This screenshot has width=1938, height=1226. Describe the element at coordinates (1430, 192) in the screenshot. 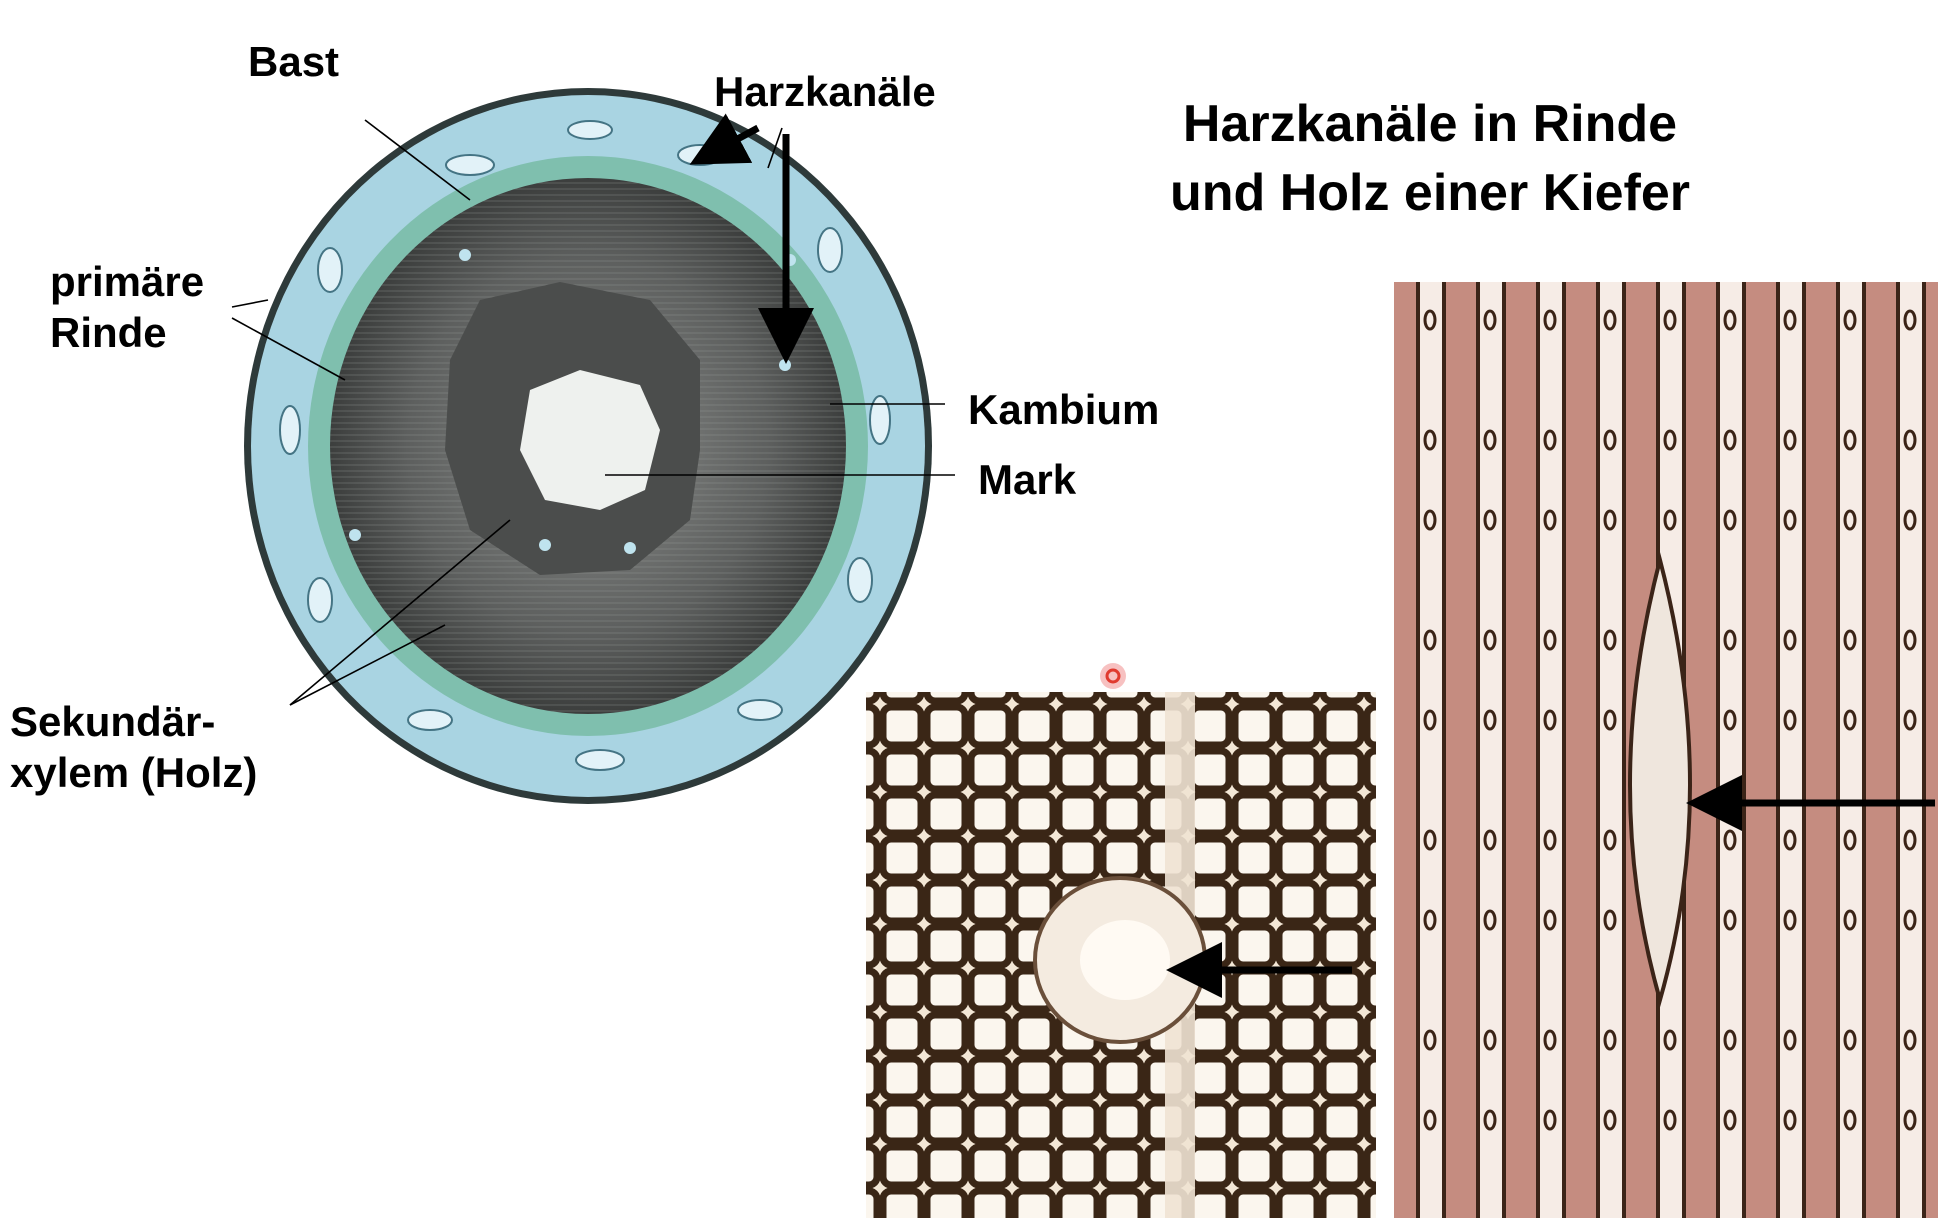

I see `title-line-2: und Holz einer Kiefer` at that location.